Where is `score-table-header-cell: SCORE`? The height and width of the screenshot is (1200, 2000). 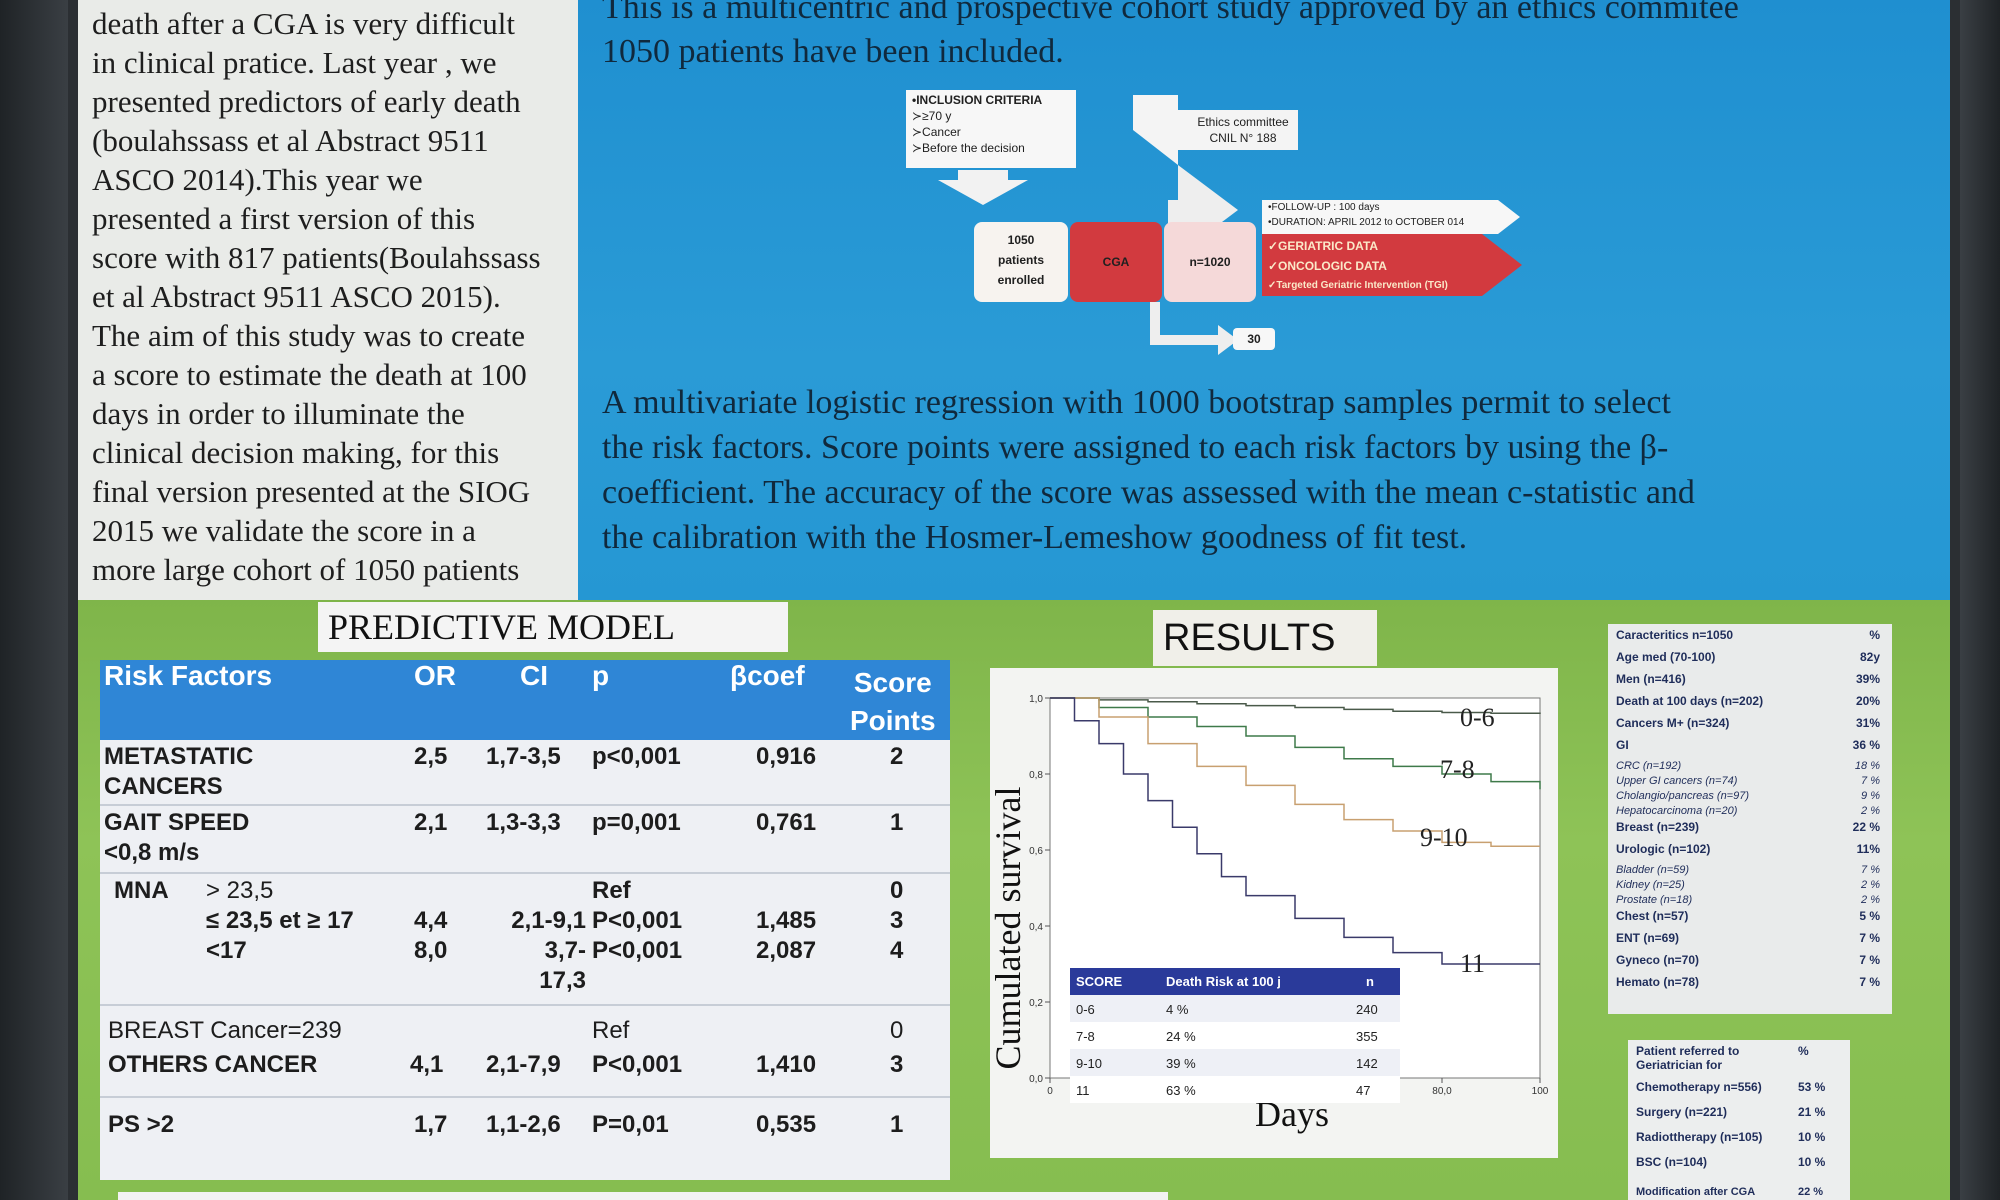 score-table-header-cell: SCORE is located at coordinates (1099, 981).